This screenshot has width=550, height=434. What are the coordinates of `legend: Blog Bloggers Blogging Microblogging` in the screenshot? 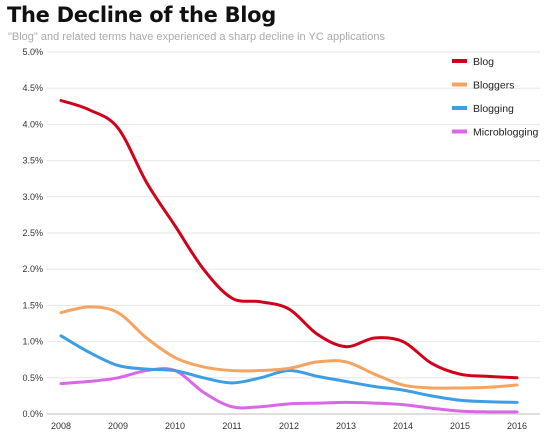 It's located at (495, 97).